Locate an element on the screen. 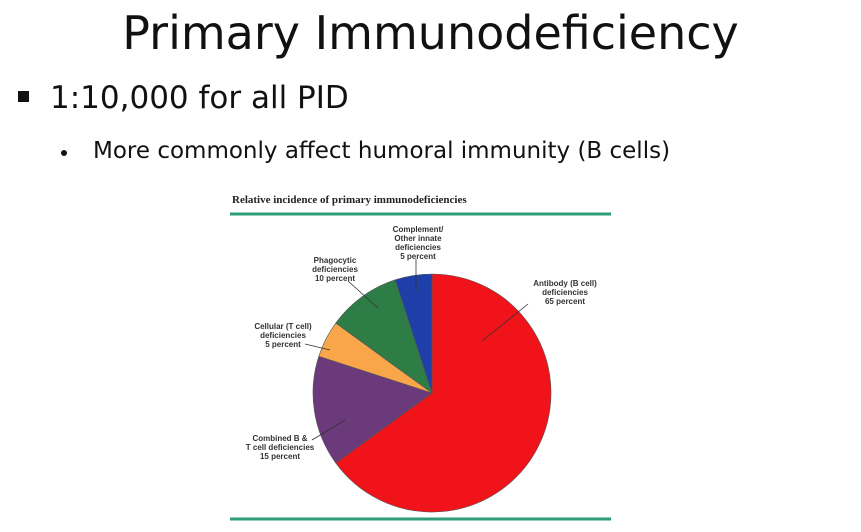 This screenshot has height=532, width=861. bullet: 1:10,000 for all PID is located at coordinates (199, 98).